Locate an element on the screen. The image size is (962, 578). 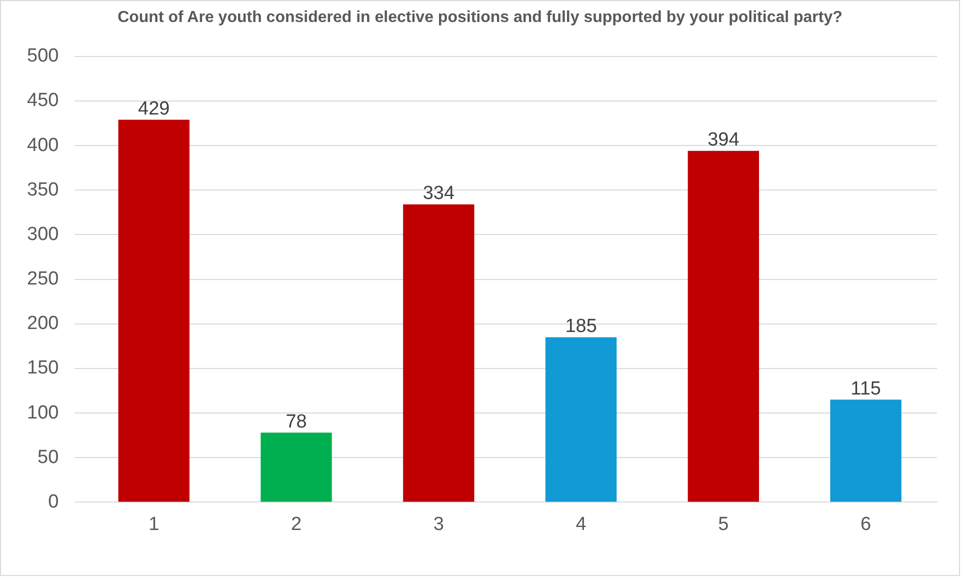
data-label: 394 is located at coordinates (724, 140).